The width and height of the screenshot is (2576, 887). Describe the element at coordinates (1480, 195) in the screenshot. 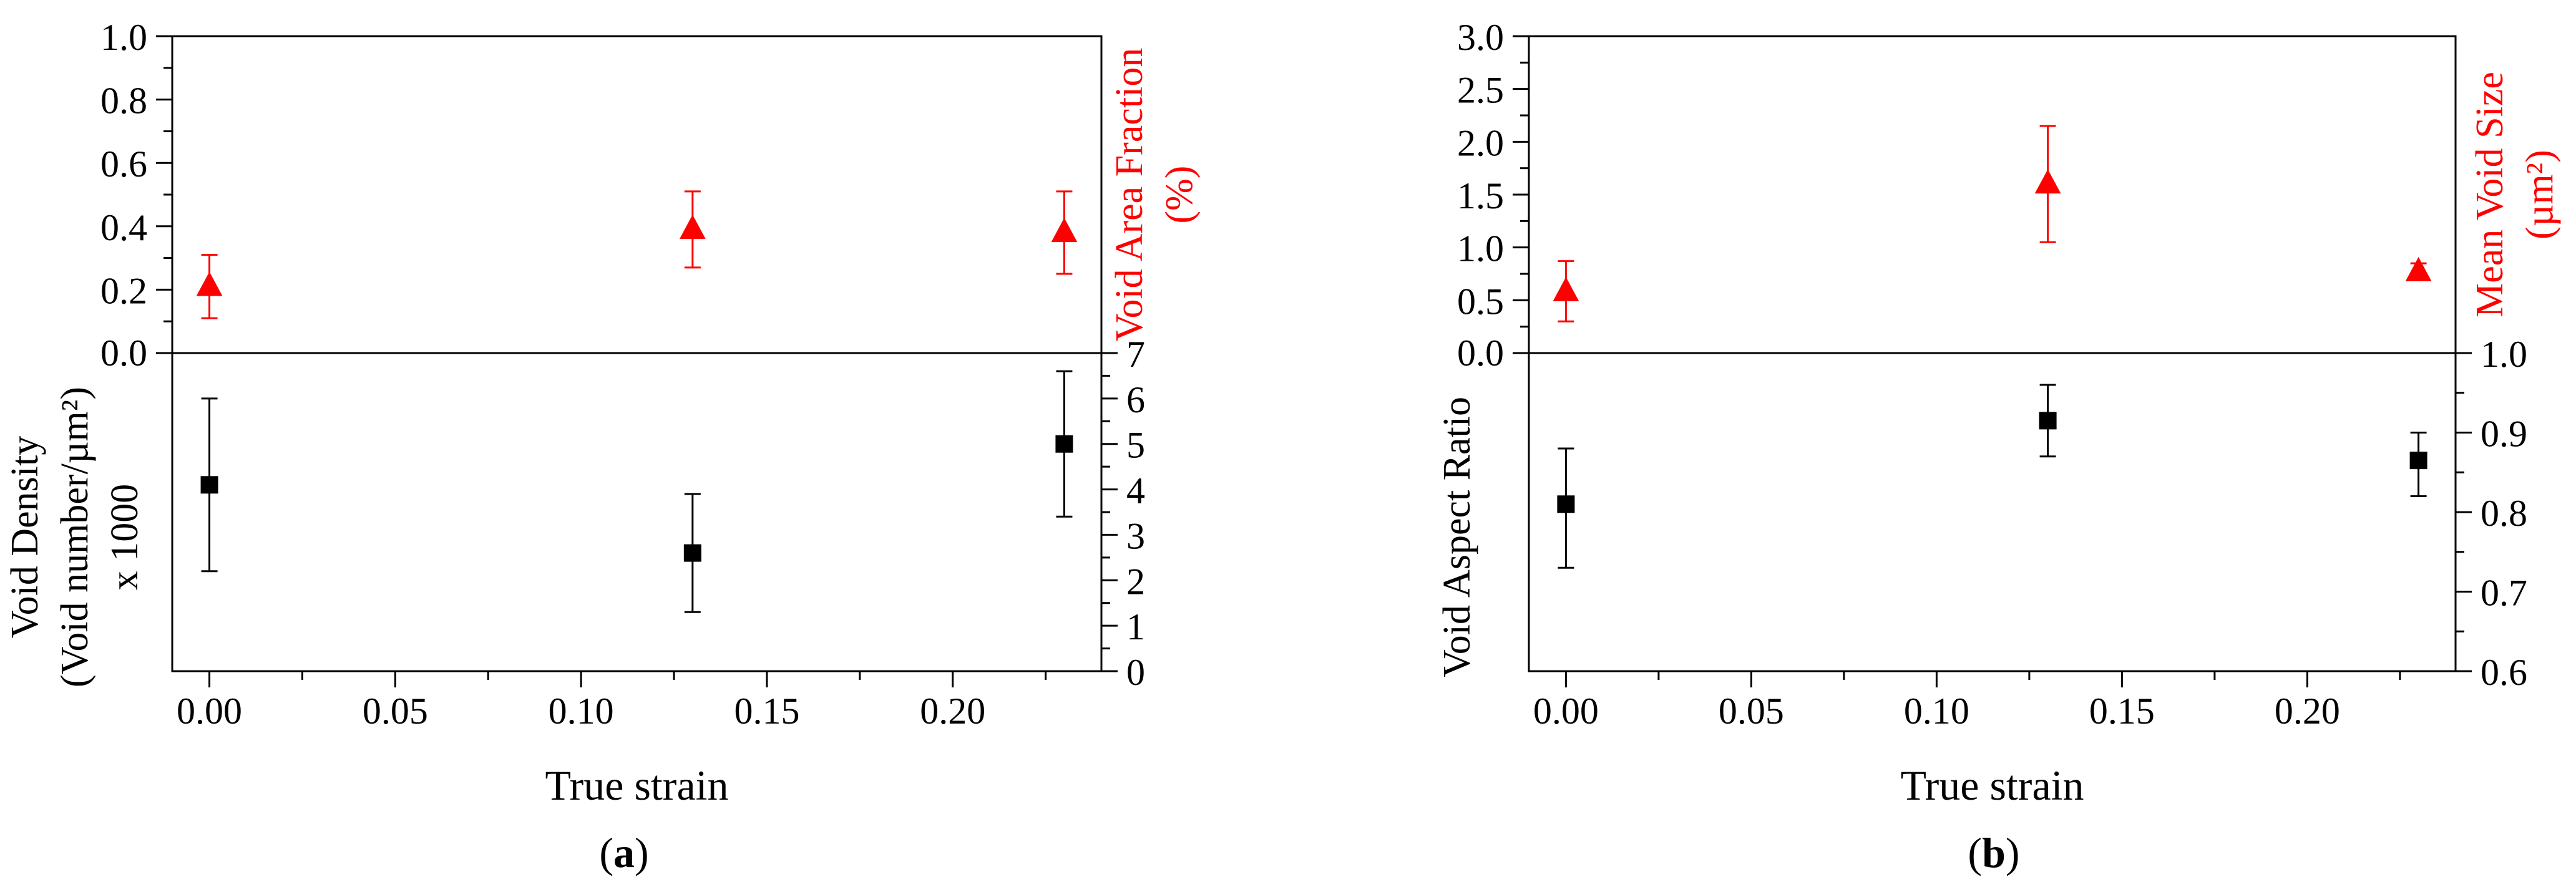

I see `y-tick-label: 1.5` at that location.